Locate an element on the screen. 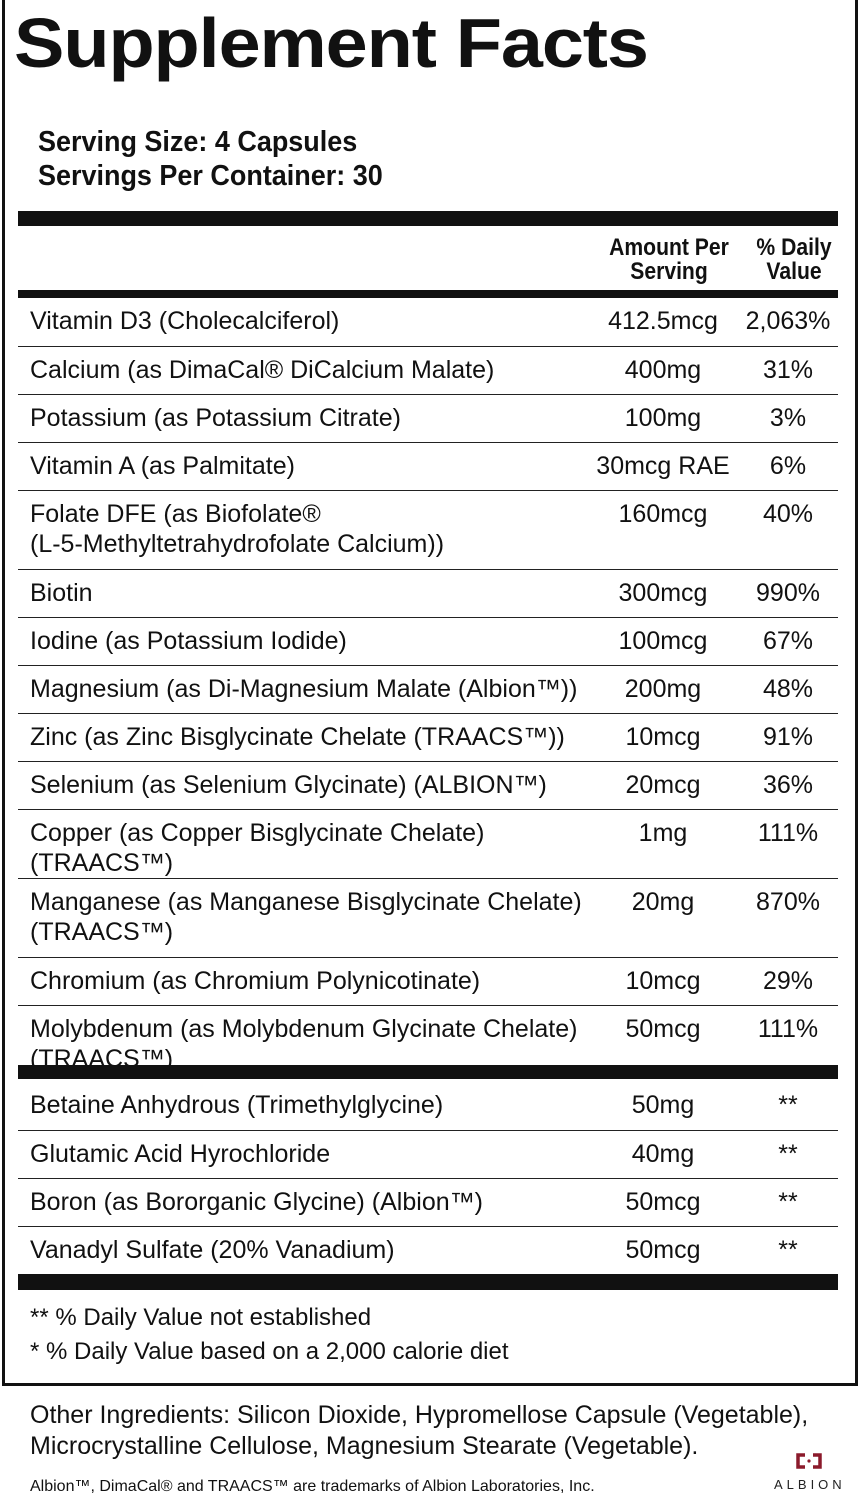 The image size is (860, 1500). ingredient-name-line: Calcium (as DimaCal® DiCalcium Malate) is located at coordinates (262, 369).